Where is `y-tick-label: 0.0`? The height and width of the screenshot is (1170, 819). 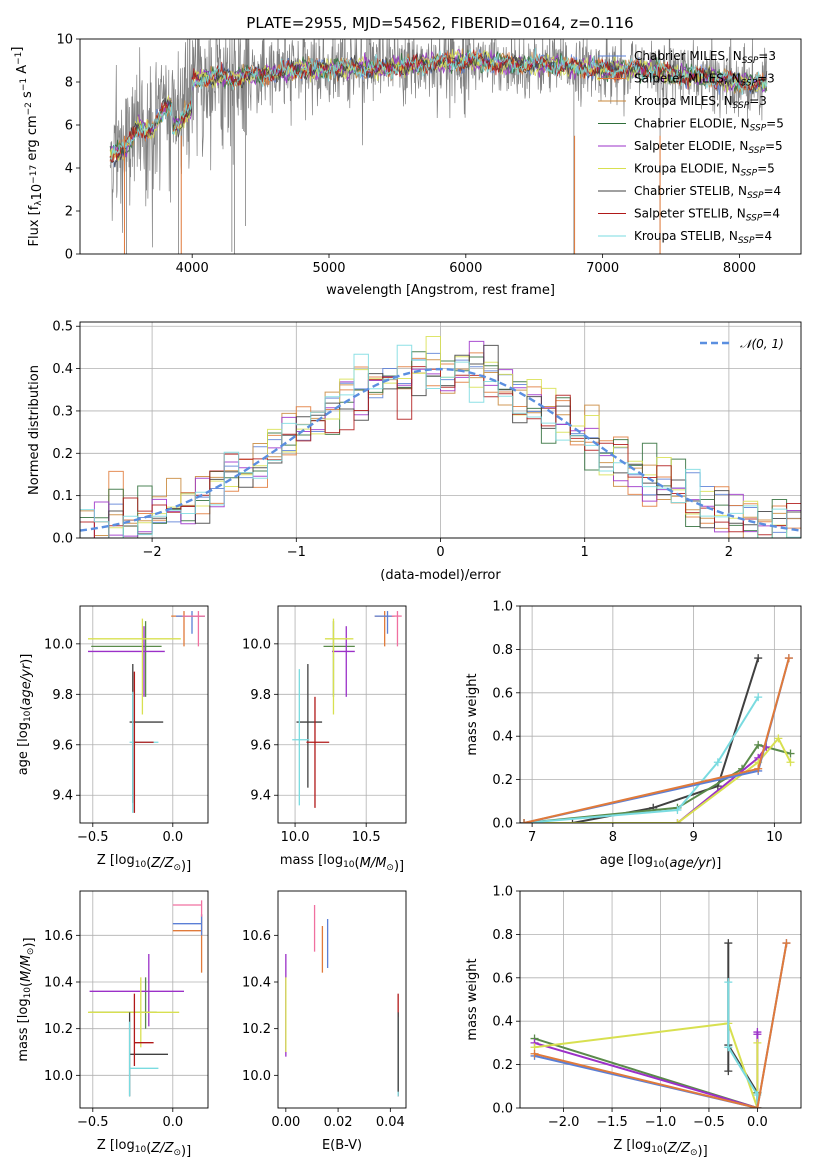
y-tick-label: 0.0 is located at coordinates (502, 824).